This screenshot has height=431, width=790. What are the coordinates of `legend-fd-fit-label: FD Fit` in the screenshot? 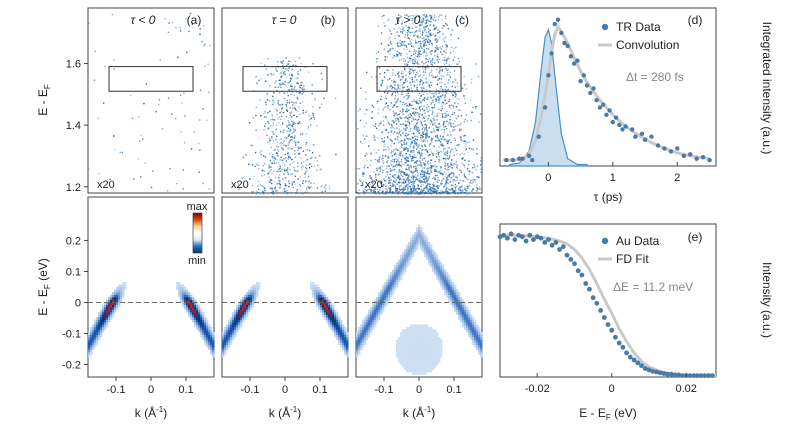 It's located at (632, 259).